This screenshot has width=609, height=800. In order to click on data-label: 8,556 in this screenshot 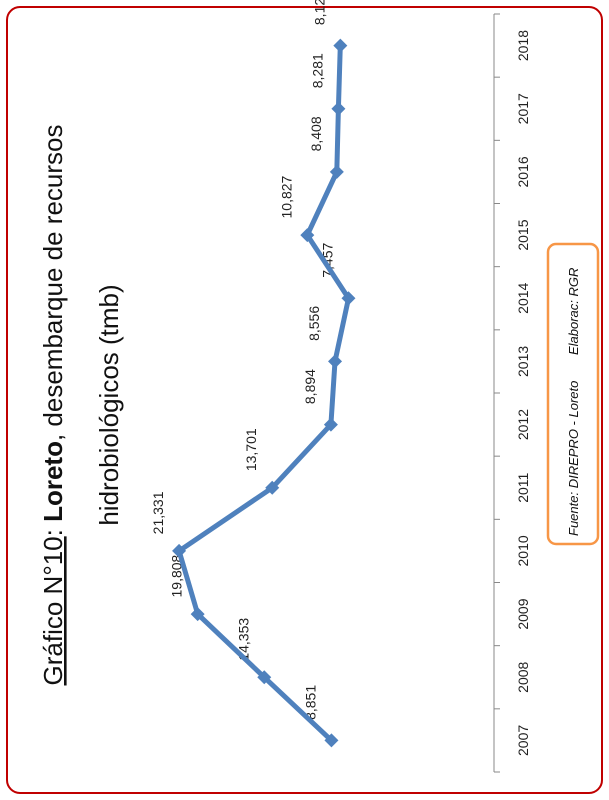, I will do `click(314, 323)`.